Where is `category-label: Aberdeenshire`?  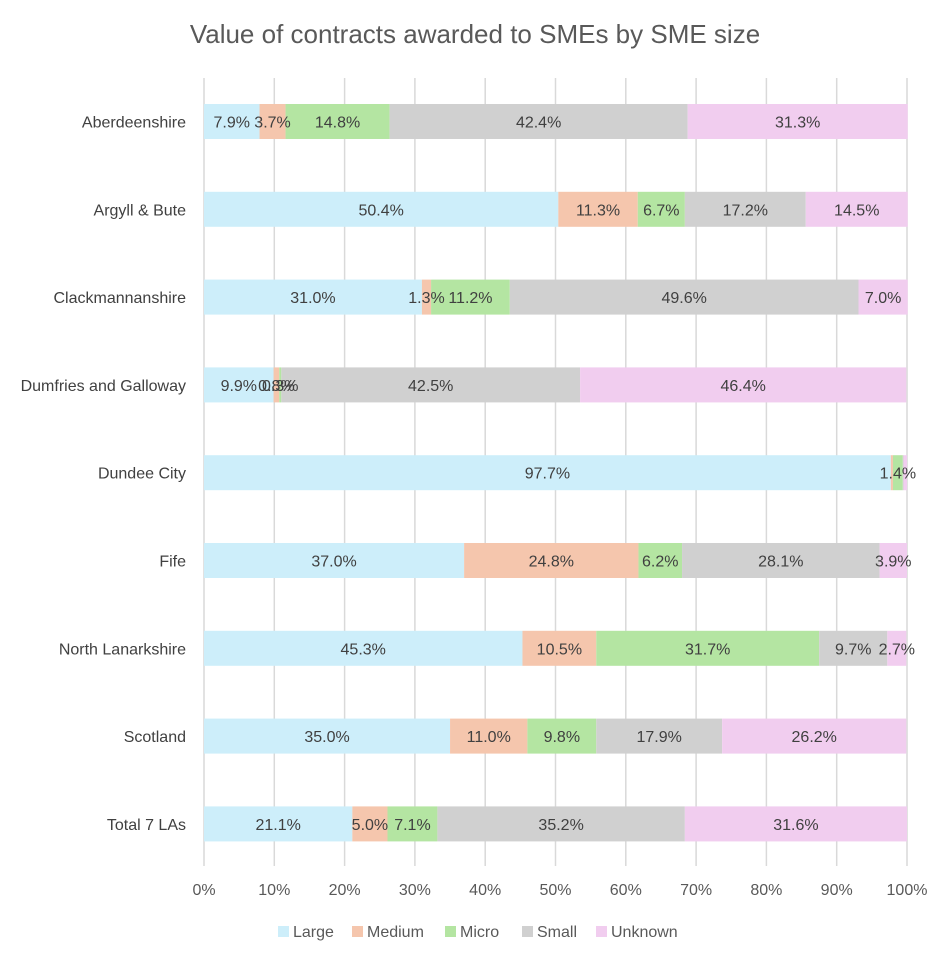 category-label: Aberdeenshire is located at coordinates (134, 123).